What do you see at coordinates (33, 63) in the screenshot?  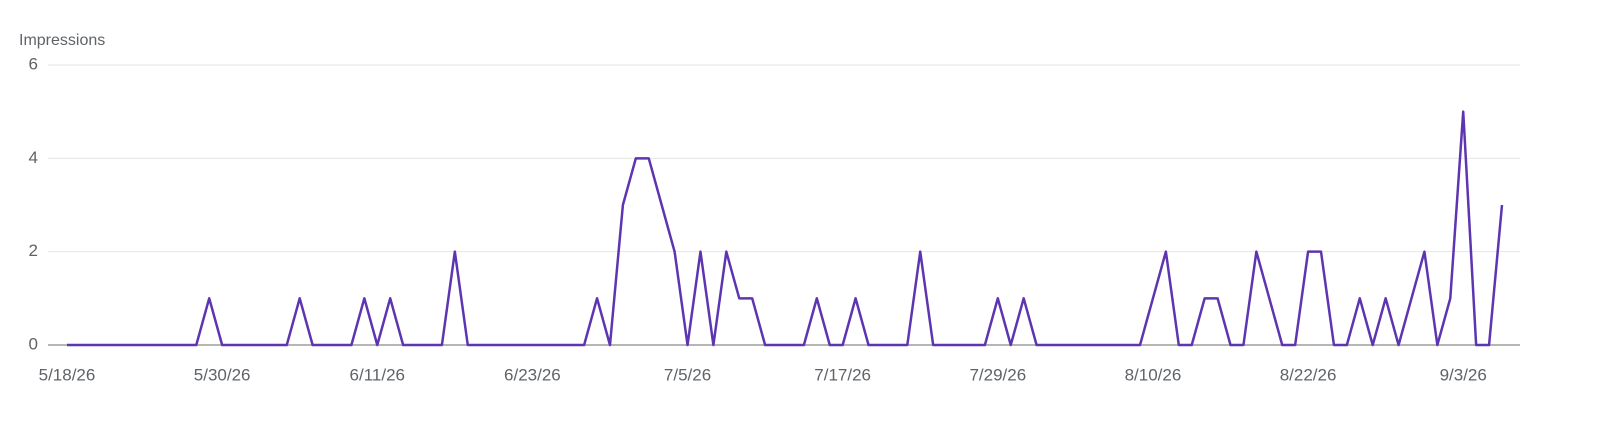 I see `y-tick-label: 6` at bounding box center [33, 63].